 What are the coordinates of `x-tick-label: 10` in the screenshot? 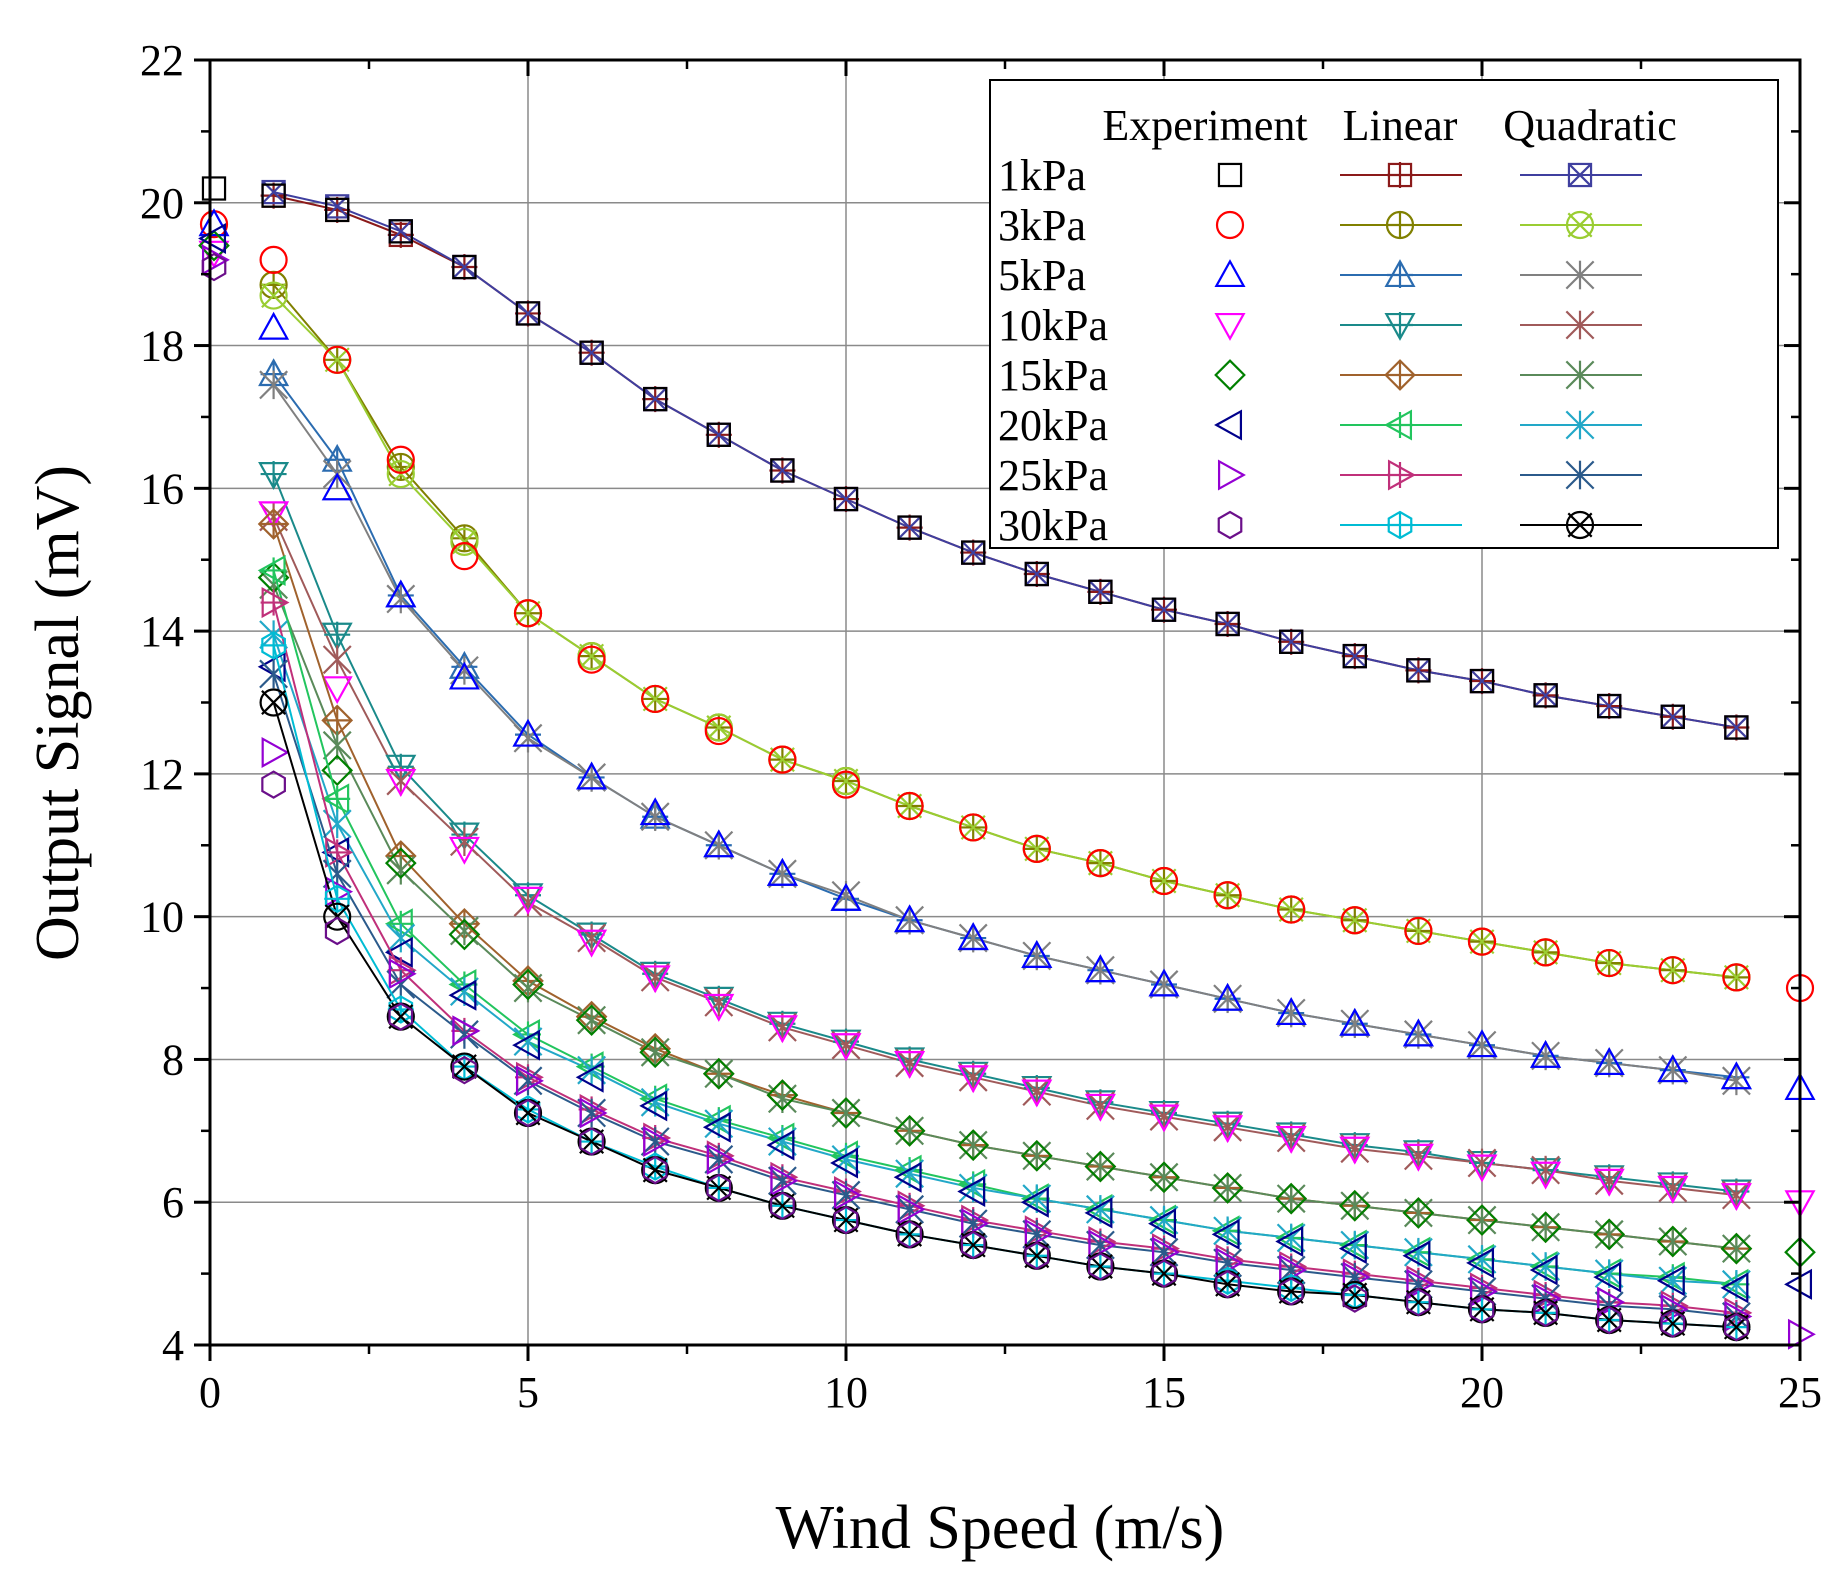 It's located at (846, 1392).